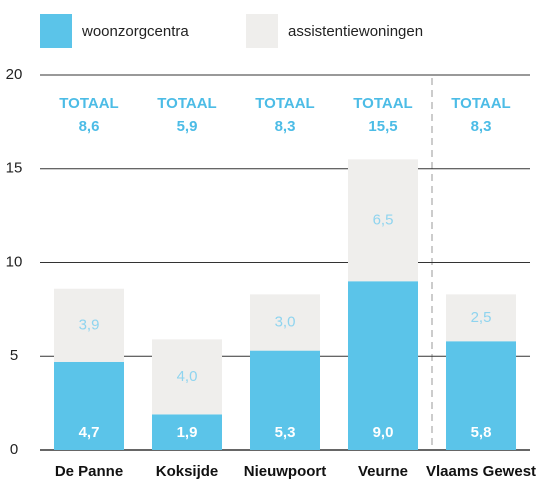  I want to click on value-label: 1,9, so click(187, 432).